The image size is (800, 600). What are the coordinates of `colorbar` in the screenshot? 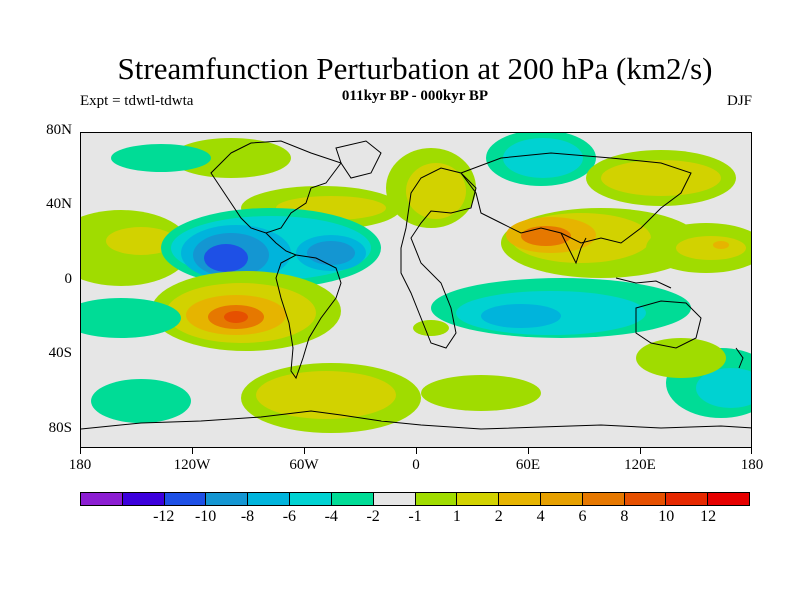 It's located at (415, 499).